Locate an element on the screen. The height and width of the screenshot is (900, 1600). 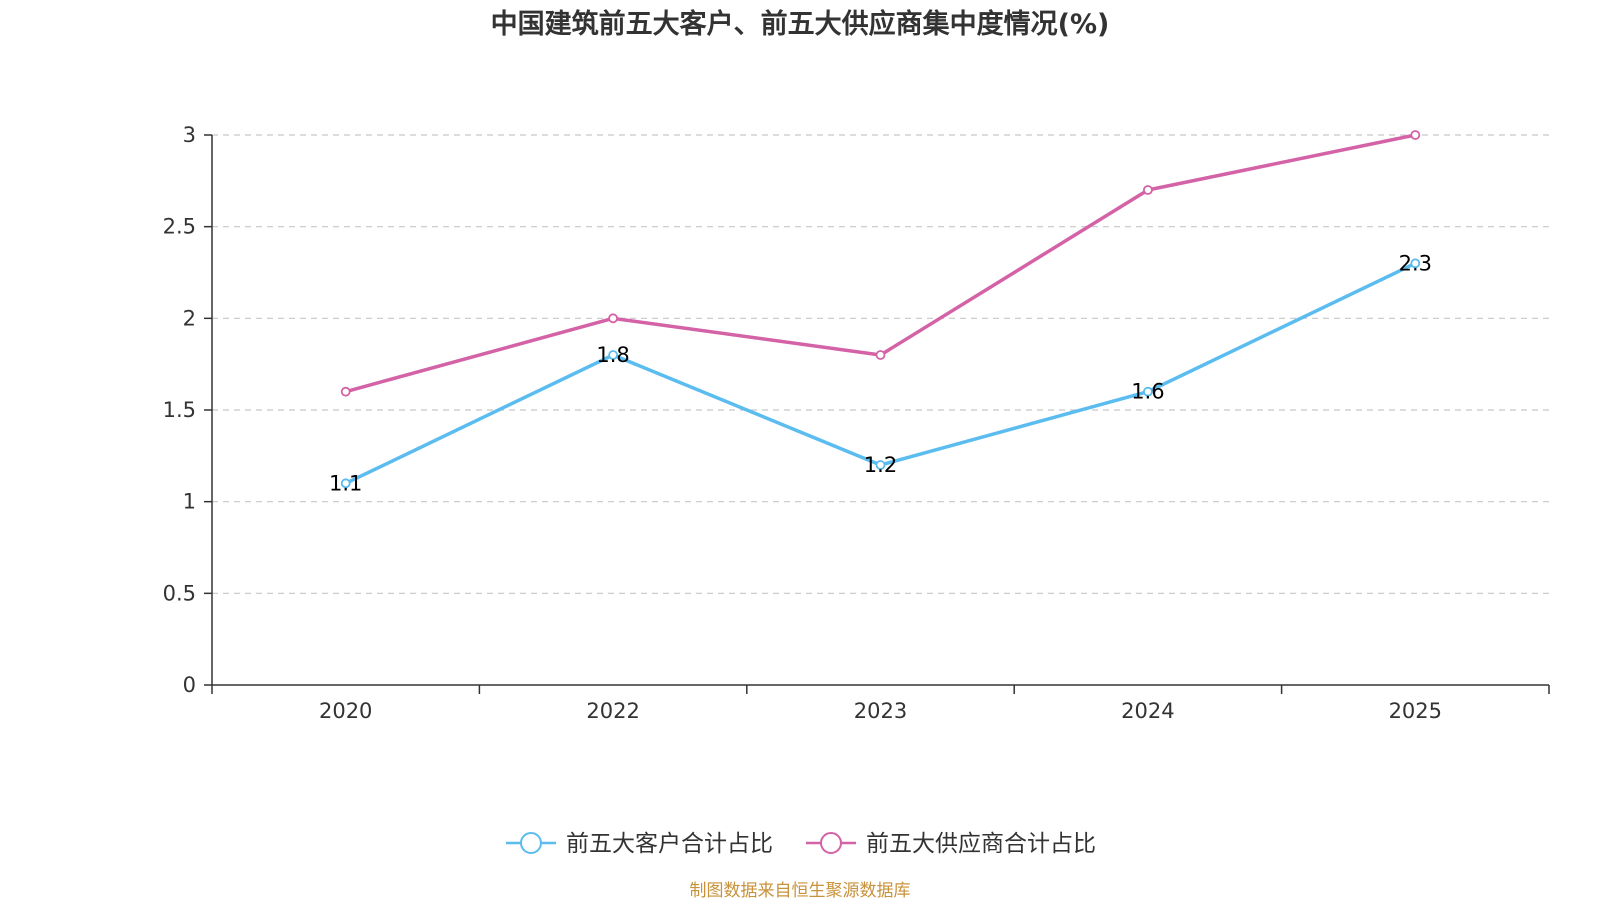
y-tick-label: 1 is located at coordinates (189, 502).